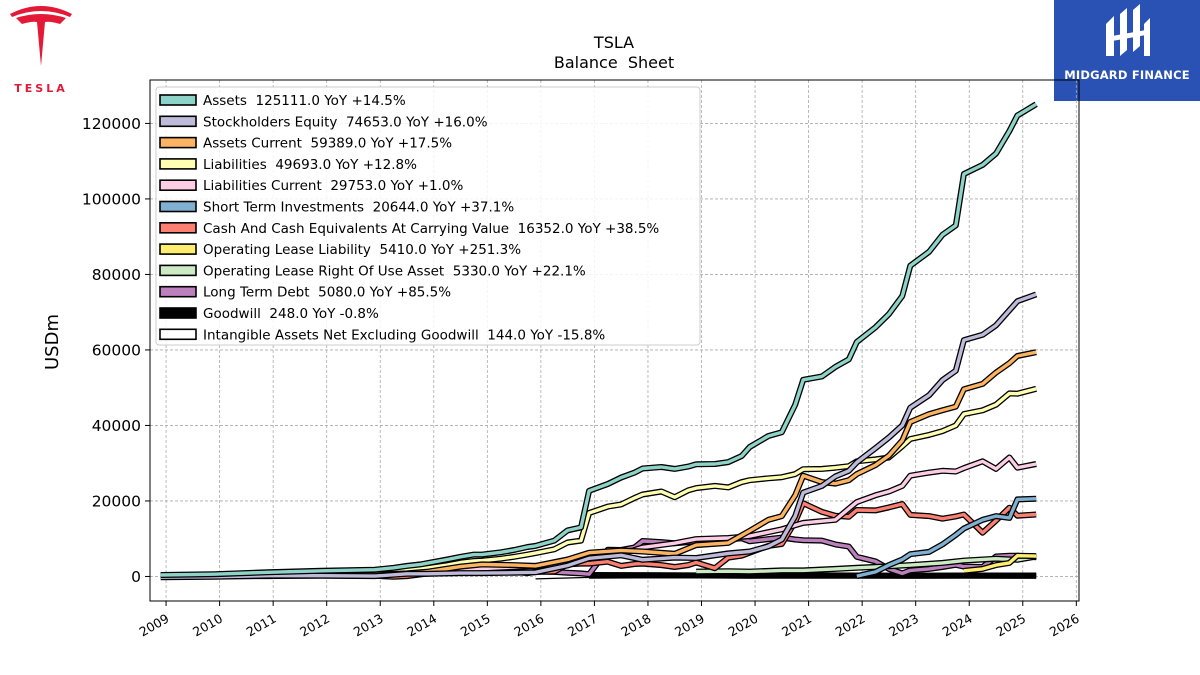 This screenshot has width=1200, height=675. Describe the element at coordinates (613, 42) in the screenshot. I see `chart-title: TSLA` at that location.